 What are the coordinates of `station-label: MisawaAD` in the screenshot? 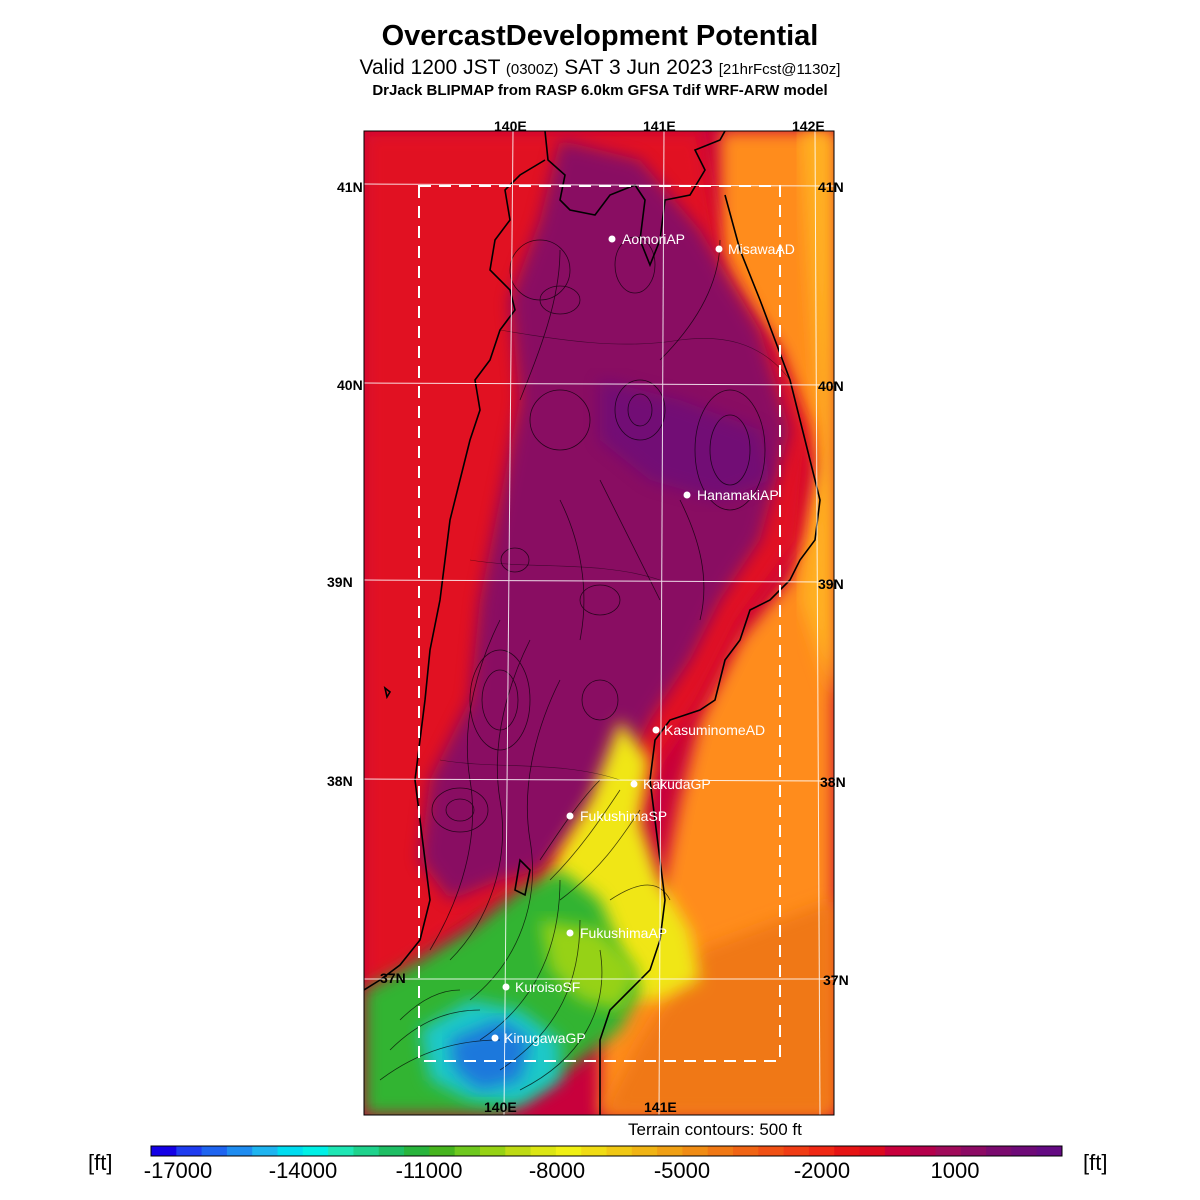 It's located at (761, 249).